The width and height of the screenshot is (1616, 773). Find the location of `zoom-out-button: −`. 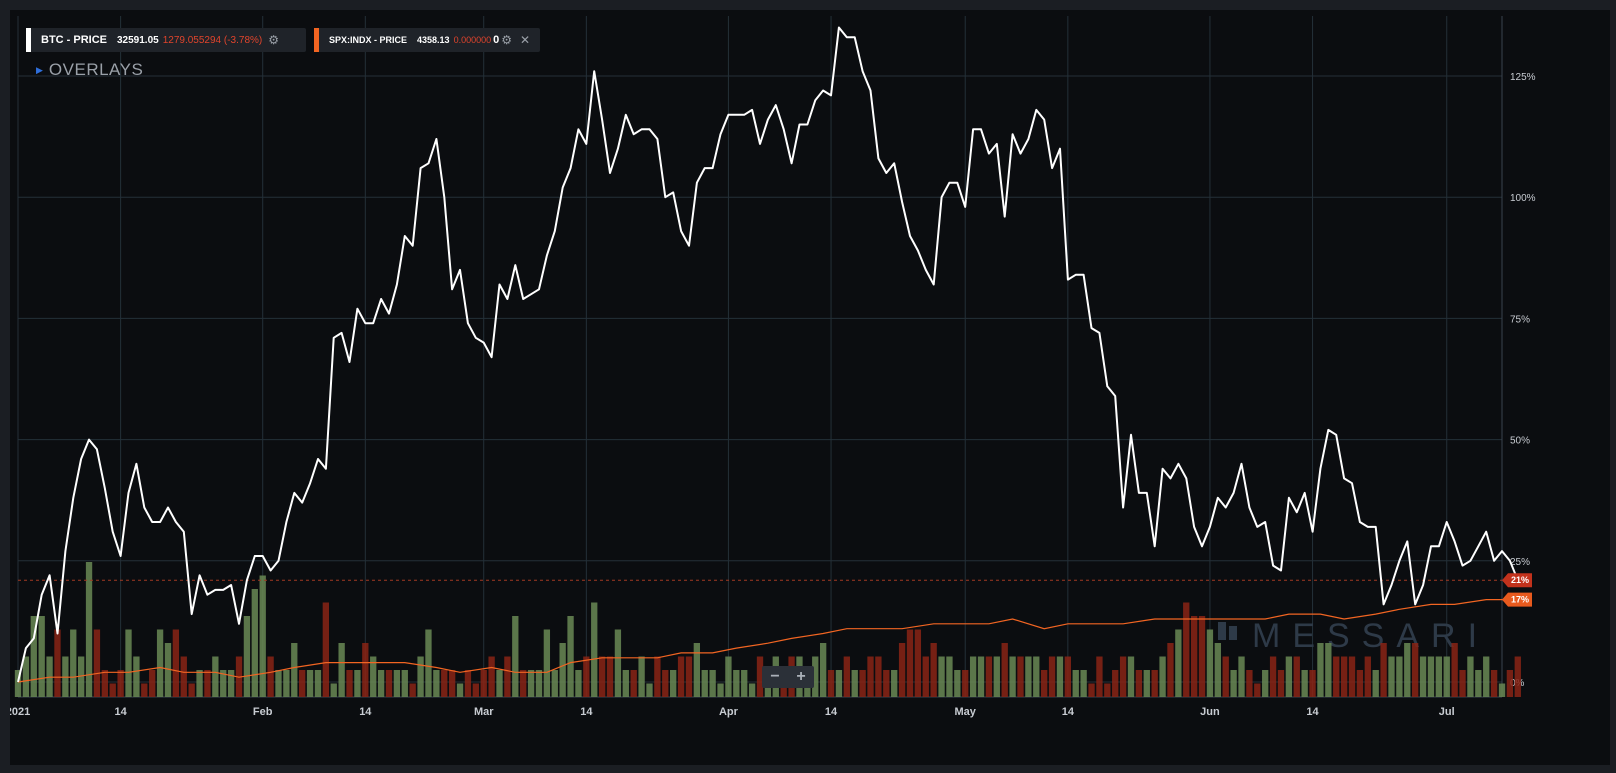

zoom-out-button: − is located at coordinates (775, 676).